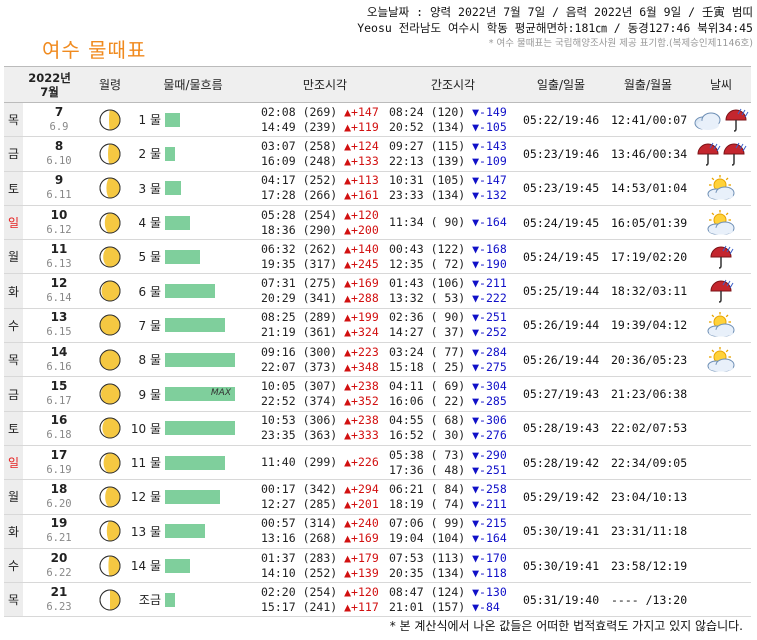  Describe the element at coordinates (448, 572) in the screenshot. I see `low-tide-level: (134)` at that location.